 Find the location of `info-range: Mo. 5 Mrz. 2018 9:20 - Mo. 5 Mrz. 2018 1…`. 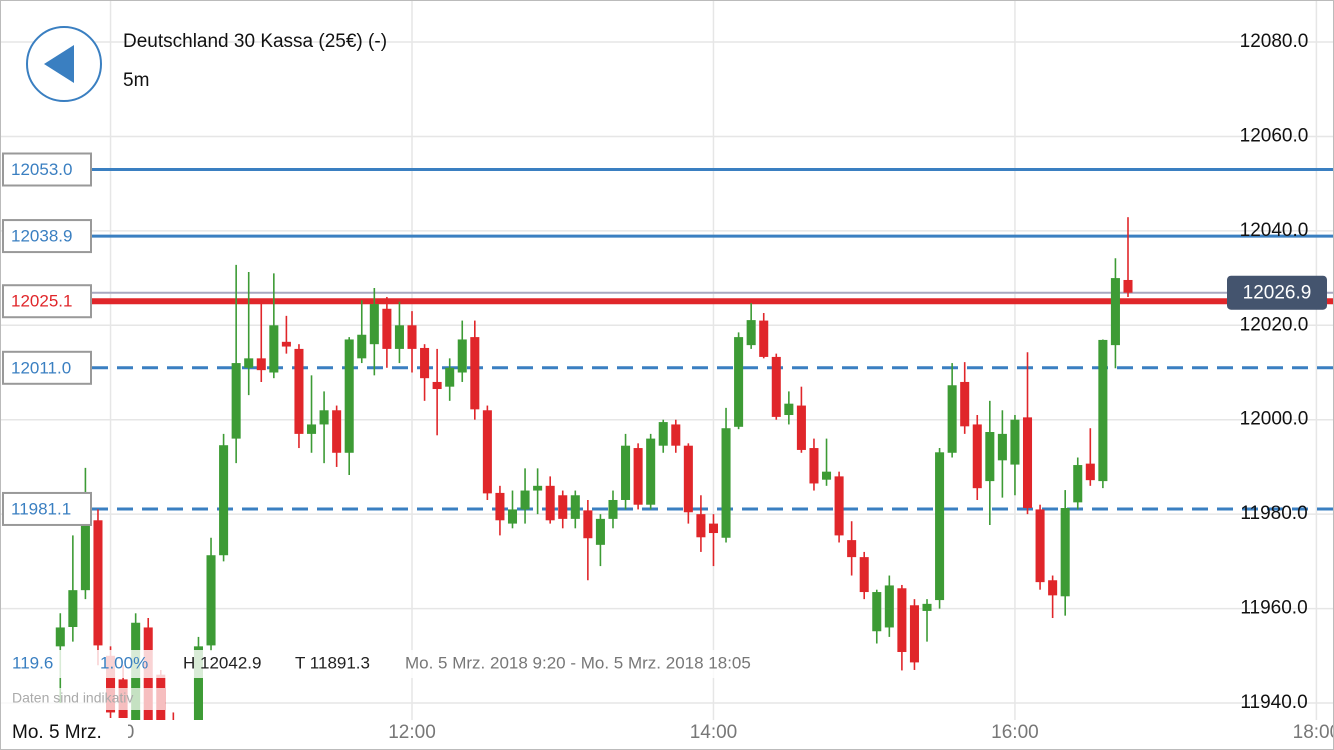

info-range: Mo. 5 Mrz. 2018 9:20 - Mo. 5 Mrz. 2018 1… is located at coordinates (578, 662).